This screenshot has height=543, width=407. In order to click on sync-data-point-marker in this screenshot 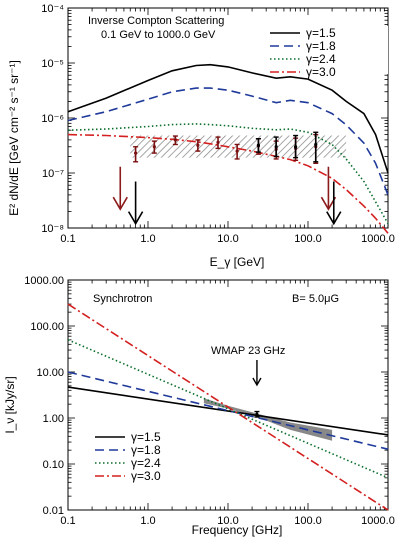, I will do `click(257, 414)`.